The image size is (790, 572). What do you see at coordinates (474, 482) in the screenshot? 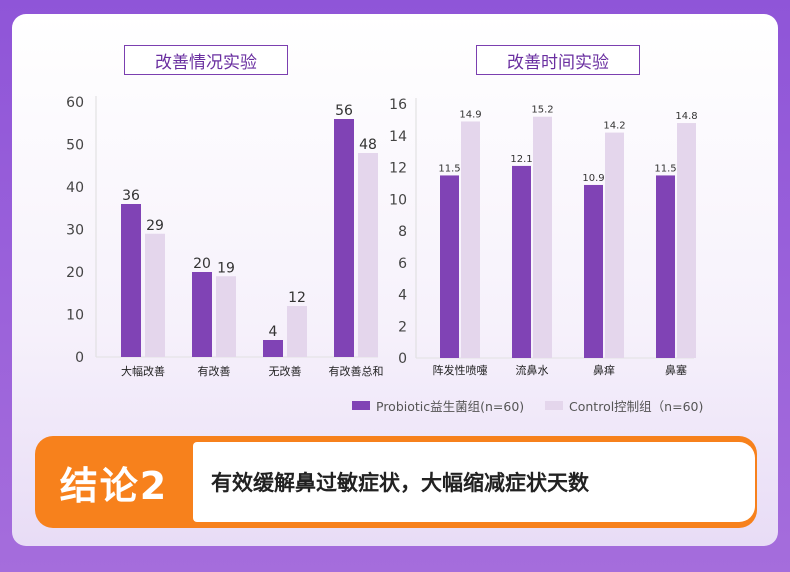
I see `conclusion-text: 有效缓解鼻过敏症状，大幅缩减症状天数` at bounding box center [474, 482].